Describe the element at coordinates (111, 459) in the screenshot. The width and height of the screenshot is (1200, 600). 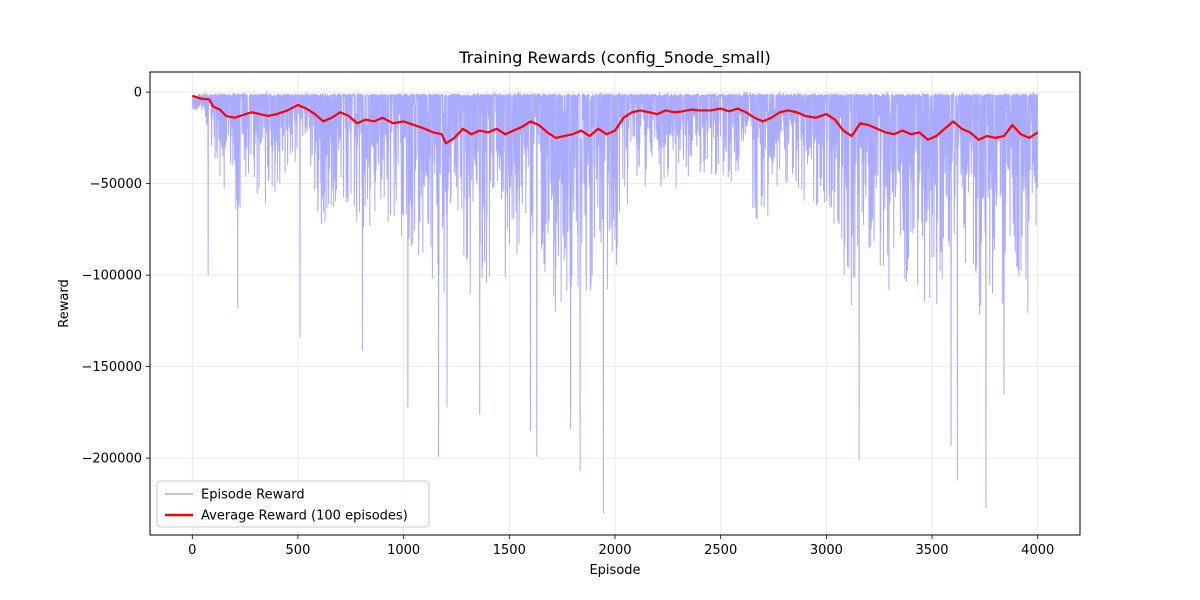
I see `y-tick-label: −200000` at that location.